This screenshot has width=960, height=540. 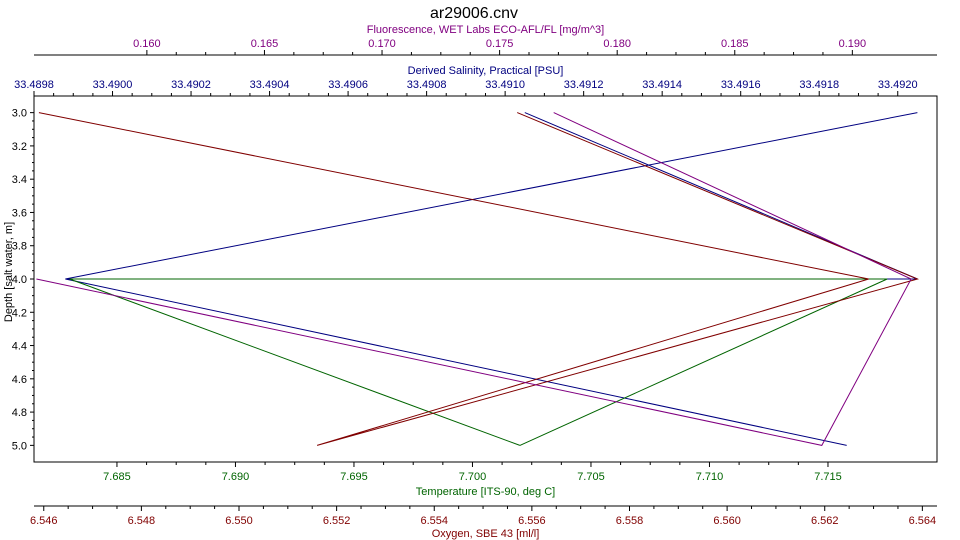 What do you see at coordinates (630, 521) in the screenshot?
I see `oxygen-tick-label: 6.558` at bounding box center [630, 521].